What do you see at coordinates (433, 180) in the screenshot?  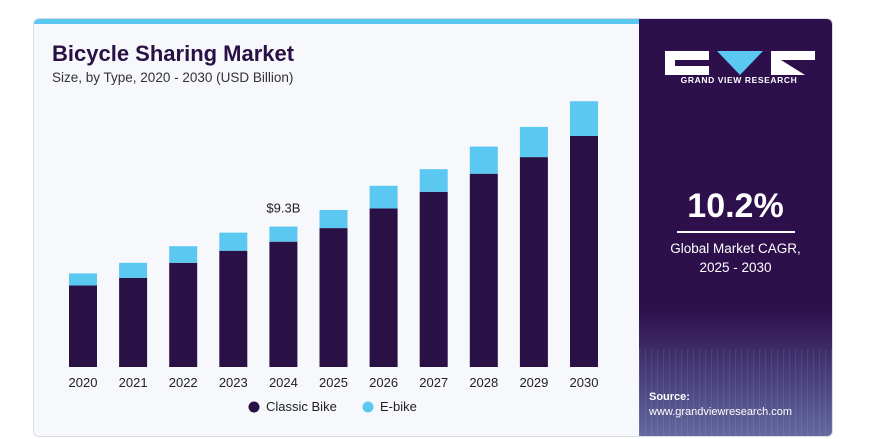 I see `bar-e-bike-2027` at bounding box center [433, 180].